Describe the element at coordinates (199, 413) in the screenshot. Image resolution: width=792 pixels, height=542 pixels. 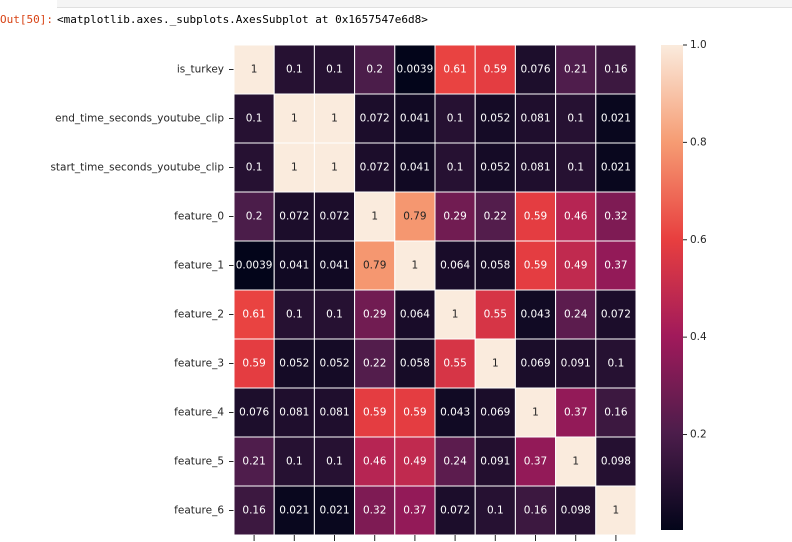
I see `y-tick-label: feature_4` at that location.